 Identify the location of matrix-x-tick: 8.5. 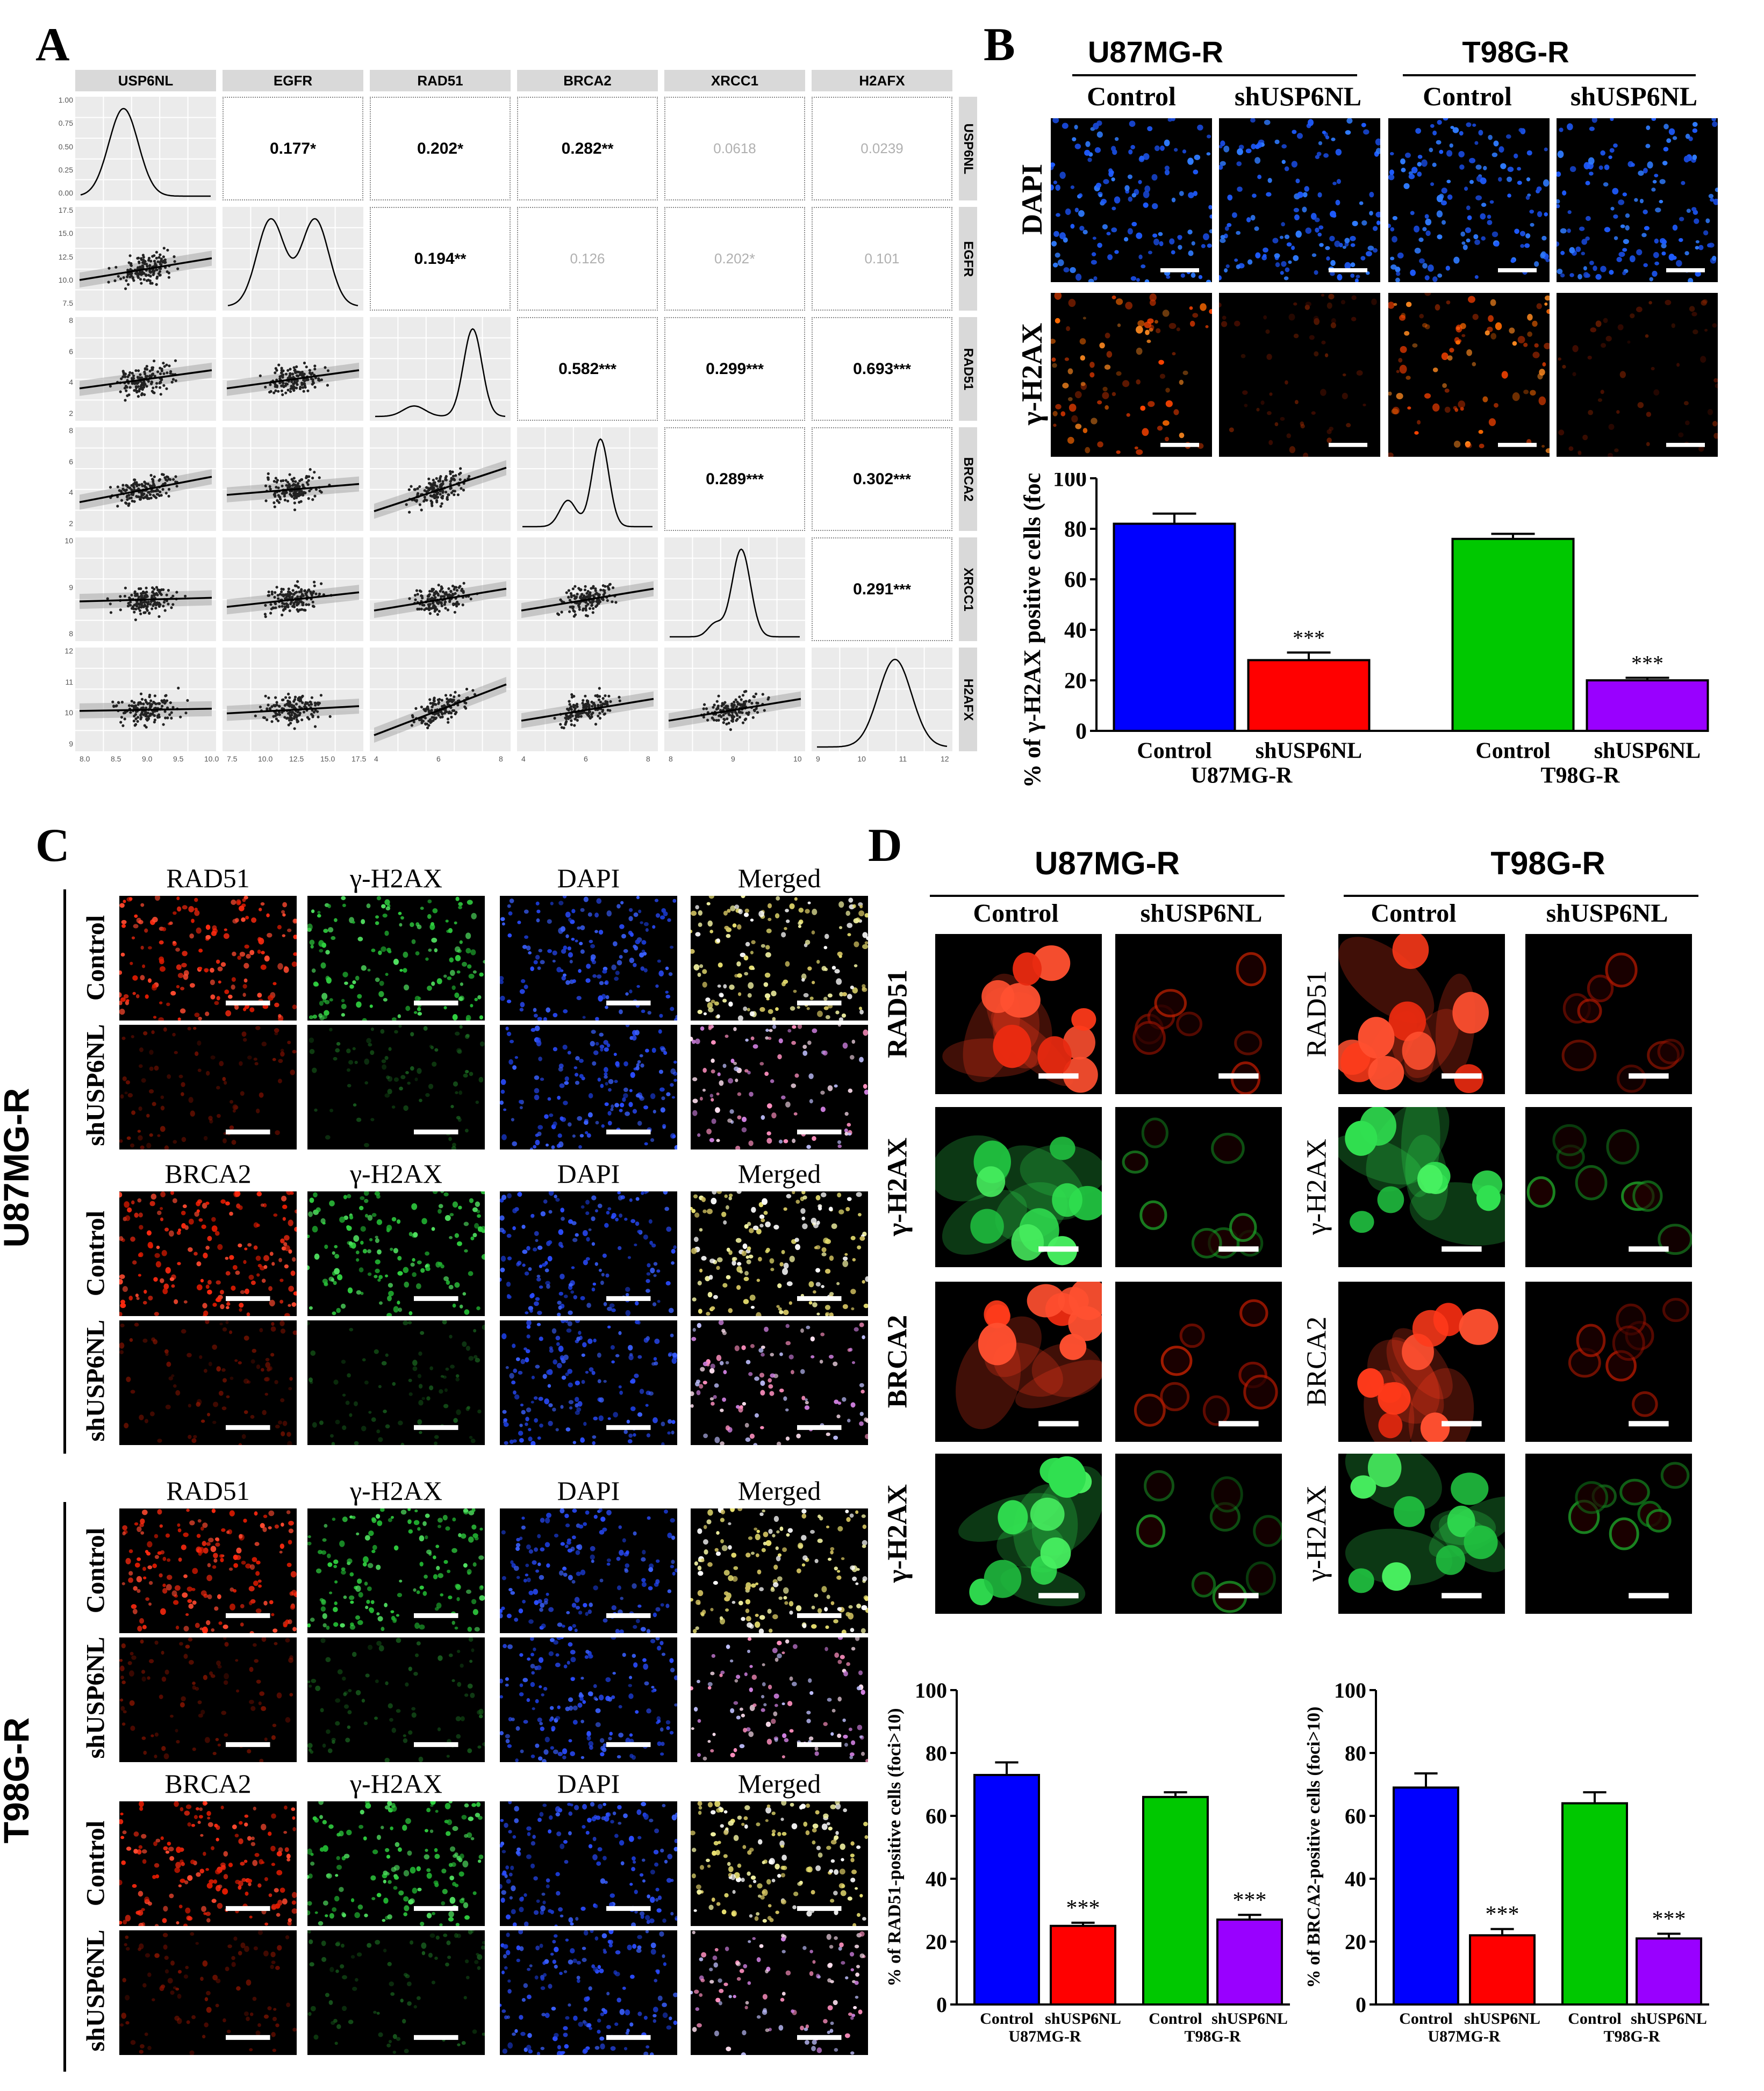
(116, 759).